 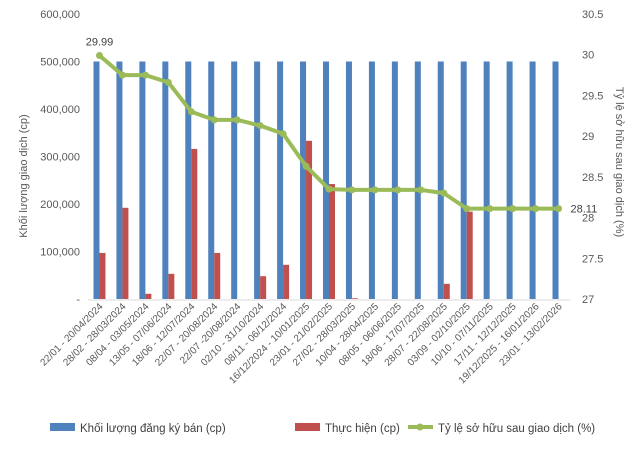 I want to click on y2-axis-title: Tỷ lệ sở hữu sau giao dịch (%), so click(x=619, y=162).